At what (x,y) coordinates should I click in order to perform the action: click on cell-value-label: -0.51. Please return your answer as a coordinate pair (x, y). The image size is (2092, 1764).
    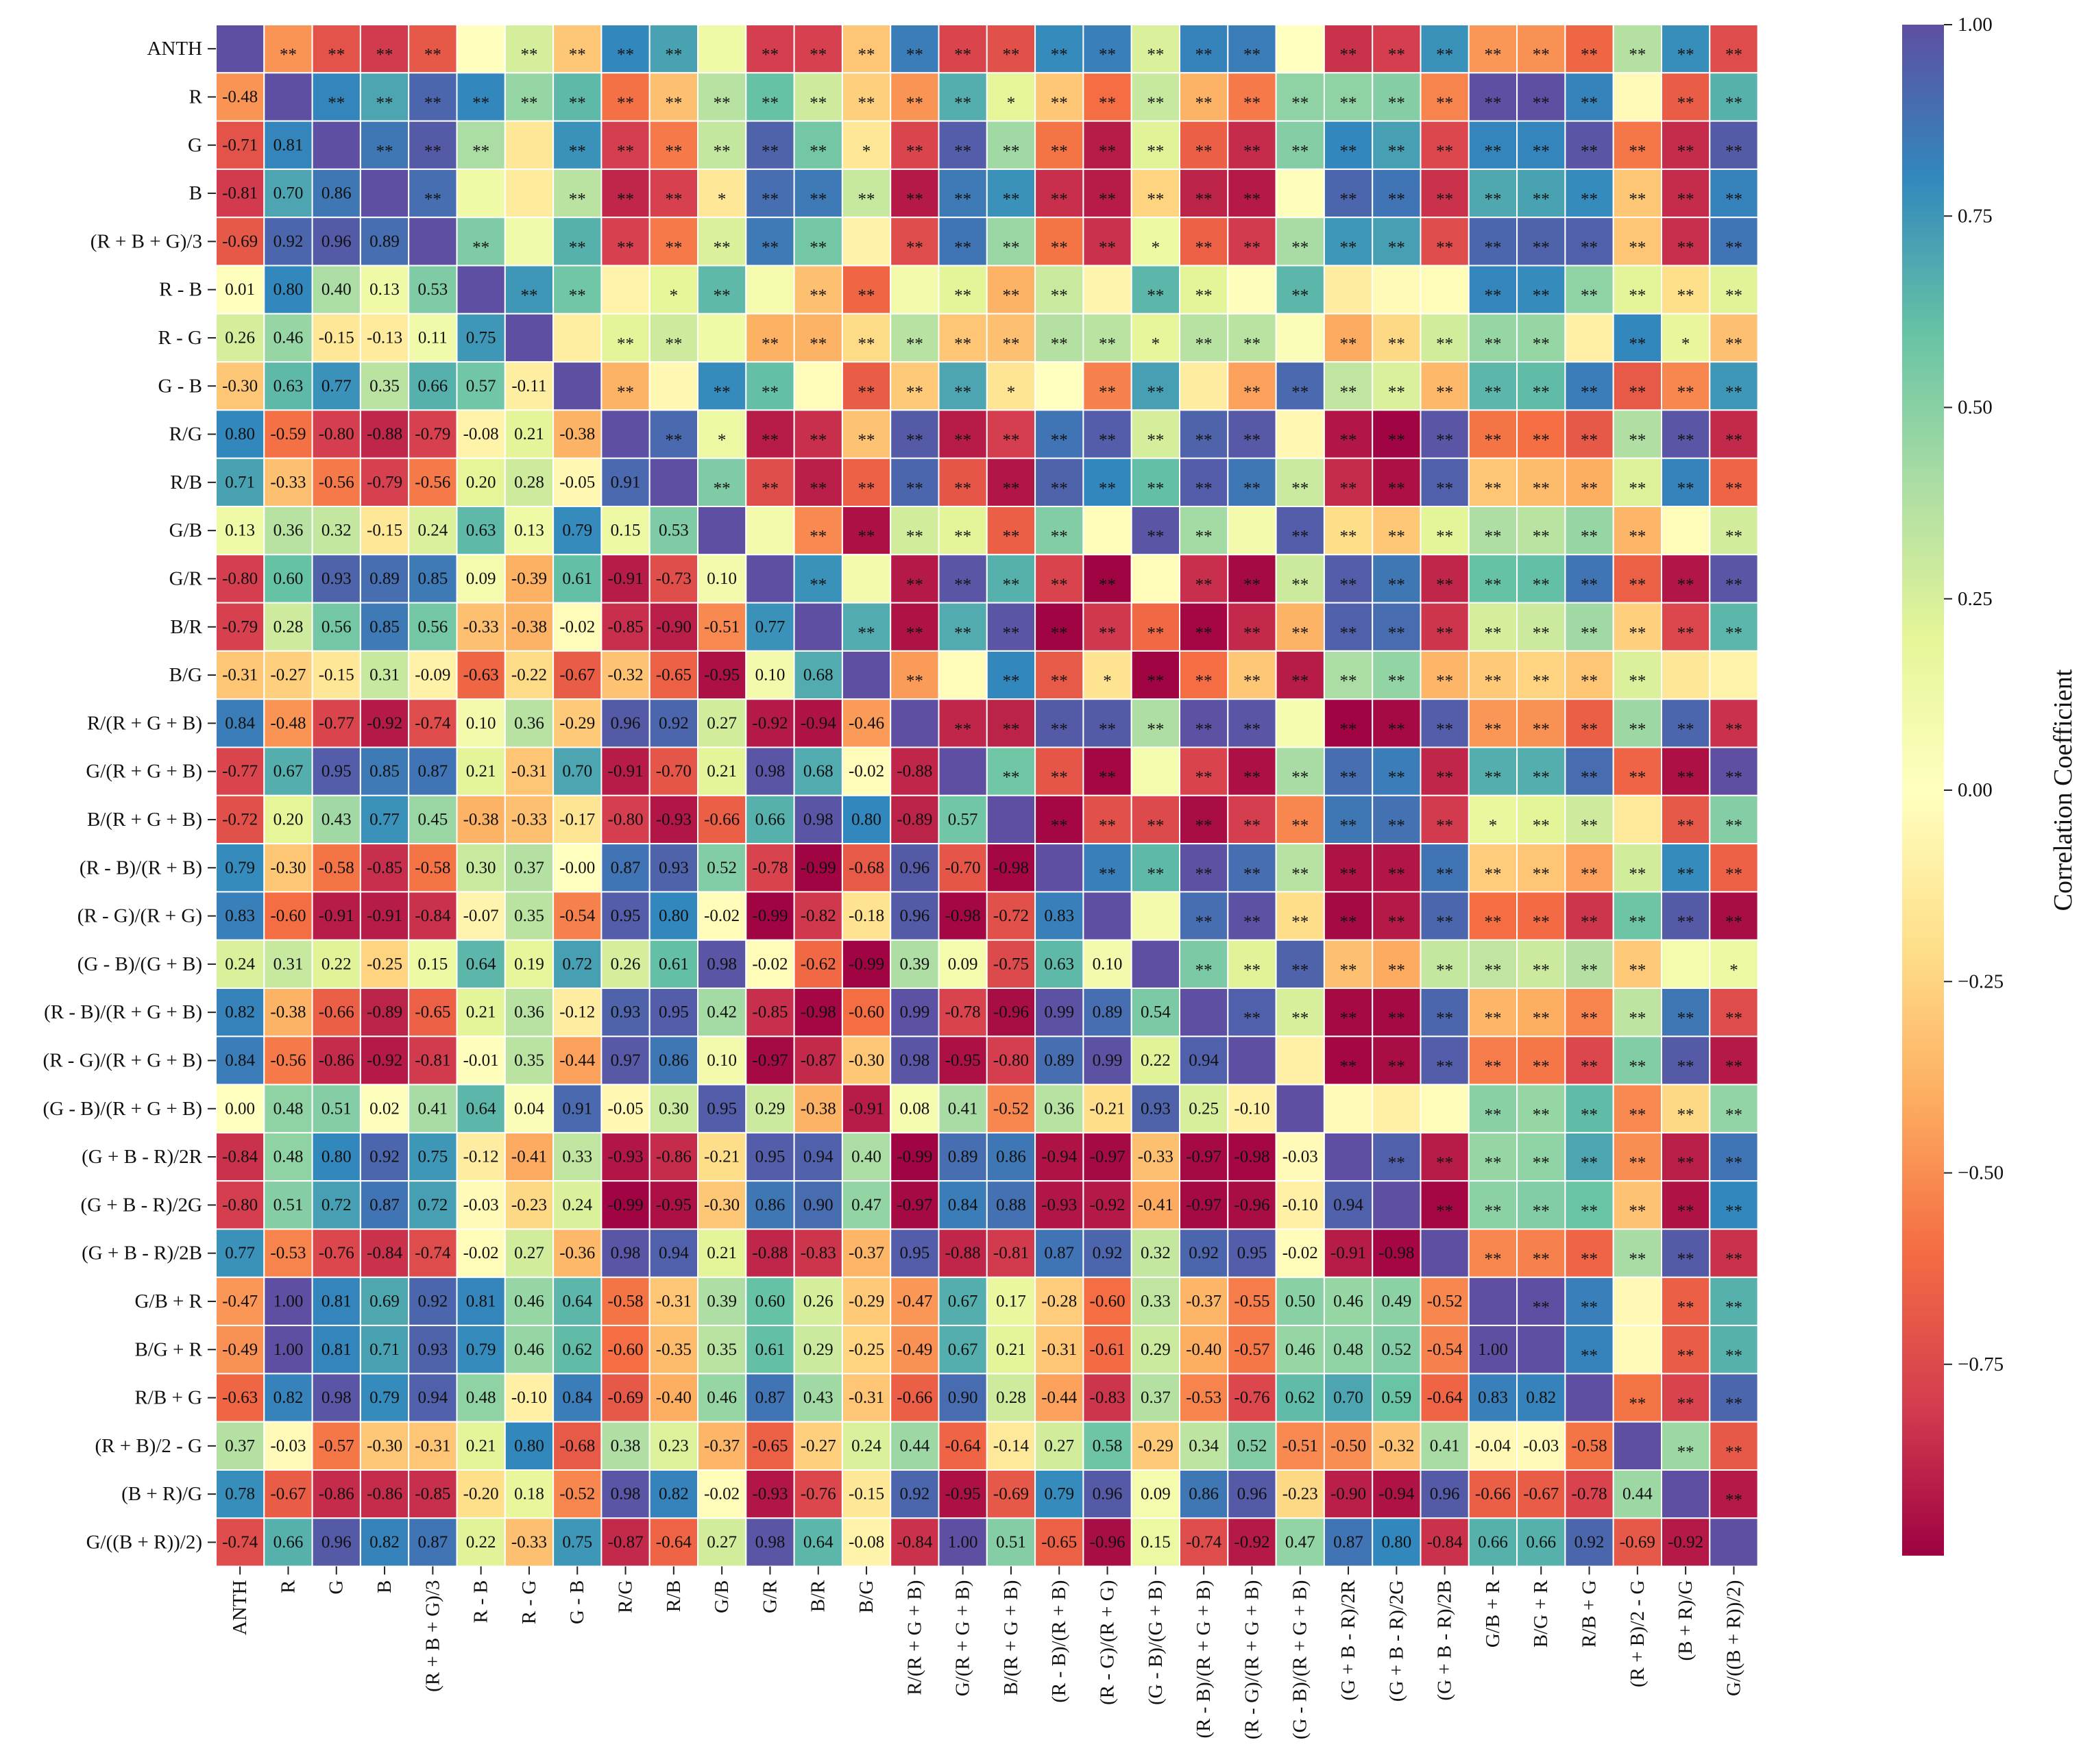
    Looking at the image, I should click on (1300, 1445).